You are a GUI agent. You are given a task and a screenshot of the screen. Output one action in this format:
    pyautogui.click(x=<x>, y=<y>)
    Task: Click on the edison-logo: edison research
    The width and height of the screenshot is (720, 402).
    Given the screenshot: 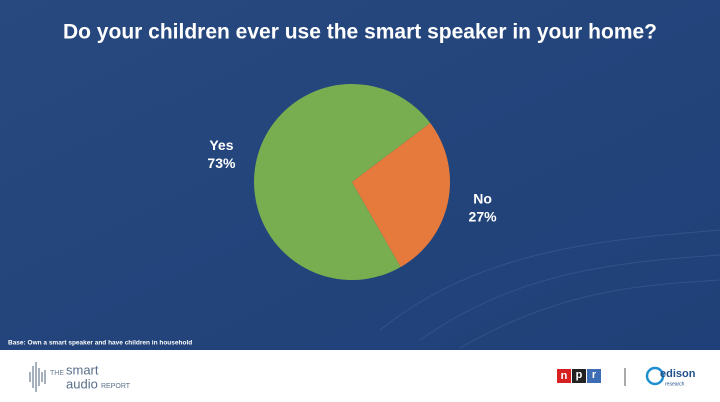 What is the action you would take?
    pyautogui.click(x=670, y=376)
    